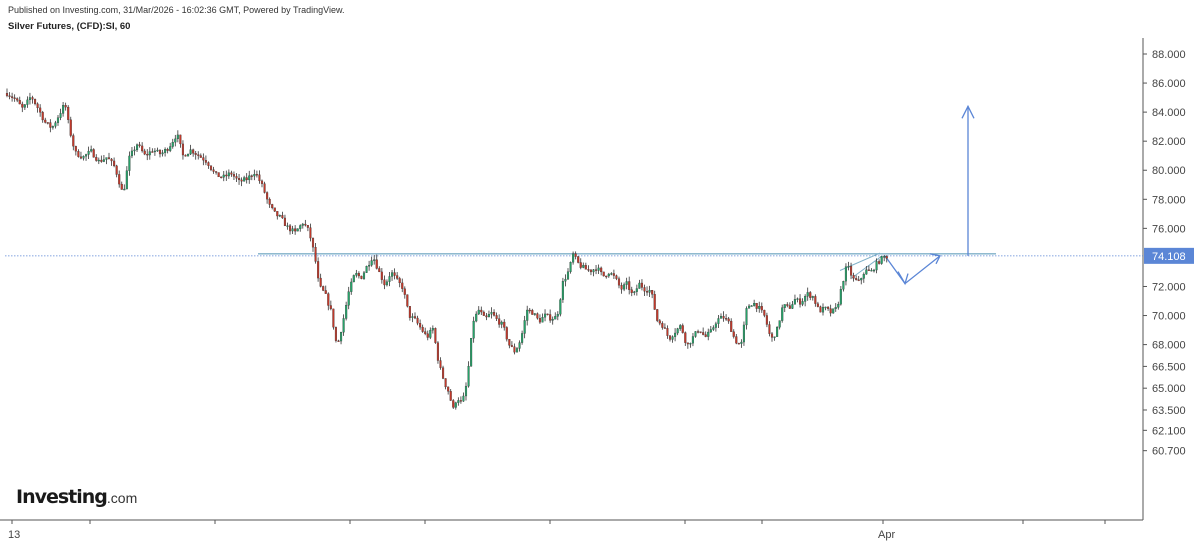 This screenshot has height=545, width=1200. What do you see at coordinates (1169, 55) in the screenshot?
I see `y-tick-label: 88.000` at bounding box center [1169, 55].